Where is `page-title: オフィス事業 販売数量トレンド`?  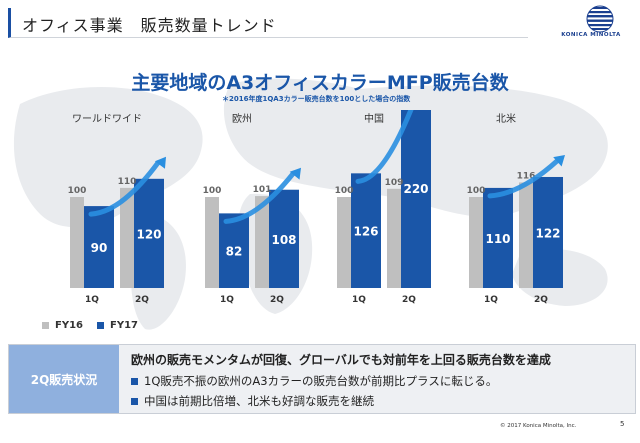
page-title: オフィス事業 販売数量トレンド is located at coordinates (149, 25).